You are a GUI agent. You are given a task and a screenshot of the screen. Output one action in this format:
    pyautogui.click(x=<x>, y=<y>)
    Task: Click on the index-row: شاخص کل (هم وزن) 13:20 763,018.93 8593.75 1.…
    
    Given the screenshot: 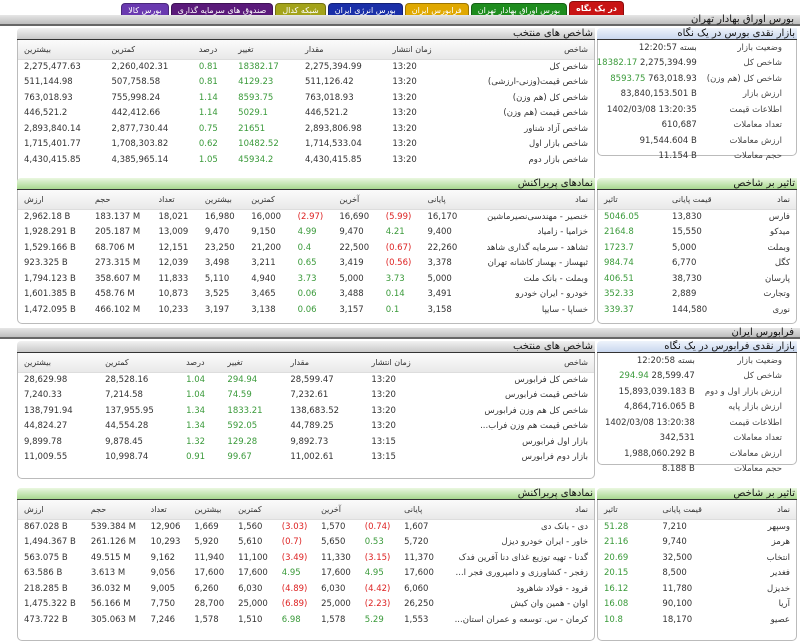 What is the action you would take?
    pyautogui.click(x=306, y=98)
    